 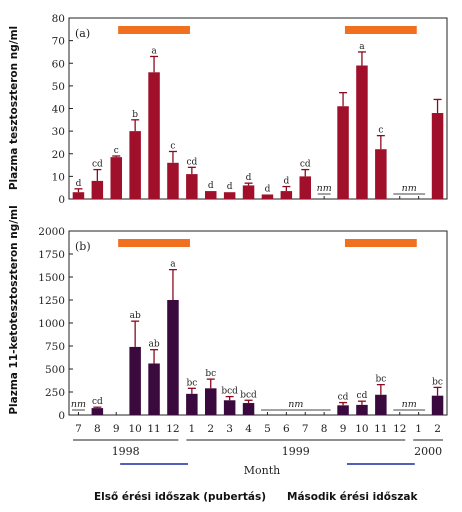 I want to click on y-tick-label-a: 0, so click(x=61, y=200).